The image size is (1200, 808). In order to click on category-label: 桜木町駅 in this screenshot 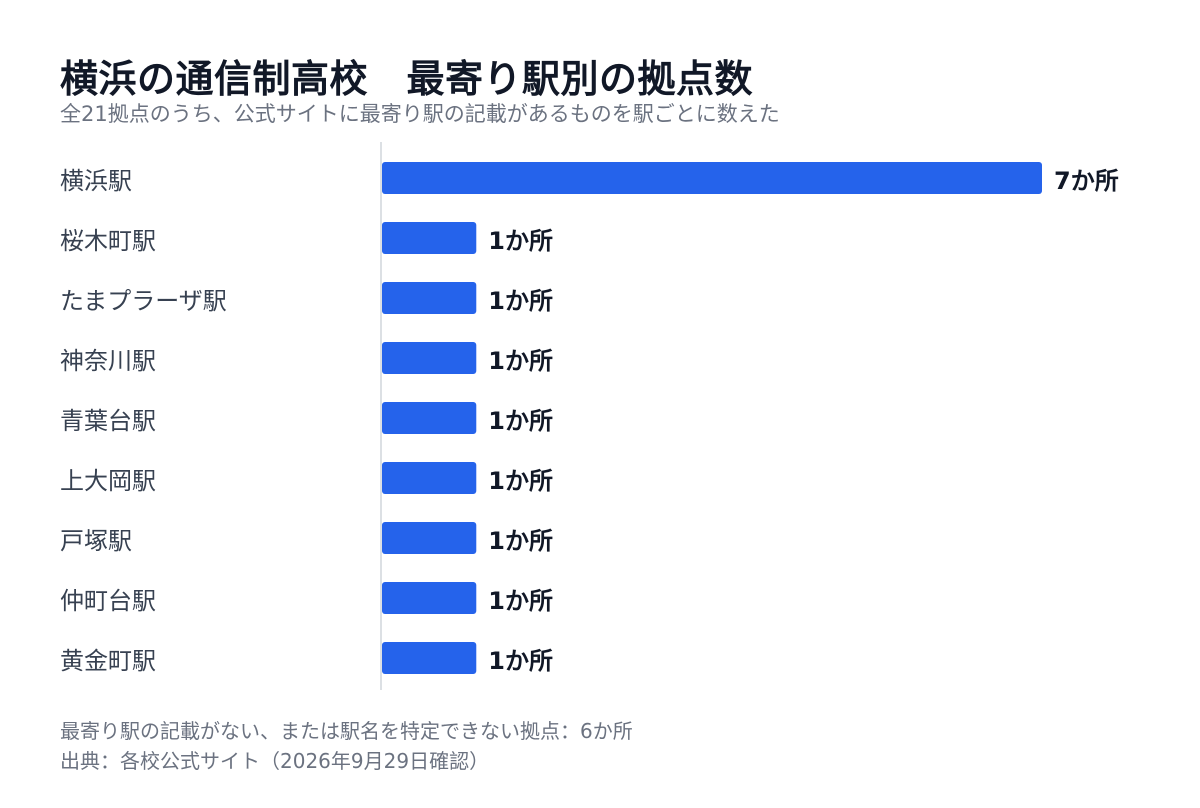, I will do `click(108, 241)`.